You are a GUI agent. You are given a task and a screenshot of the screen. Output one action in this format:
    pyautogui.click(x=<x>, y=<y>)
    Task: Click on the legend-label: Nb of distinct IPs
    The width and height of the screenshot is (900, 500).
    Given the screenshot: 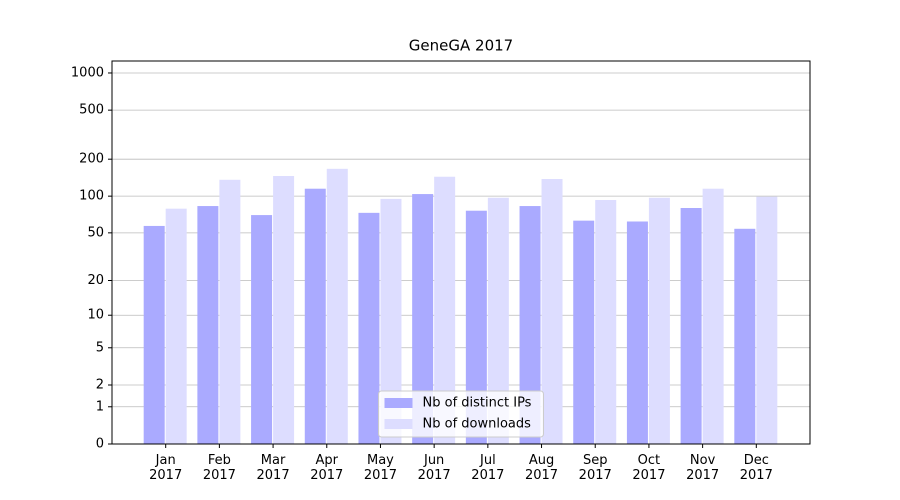 What is the action you would take?
    pyautogui.click(x=477, y=403)
    